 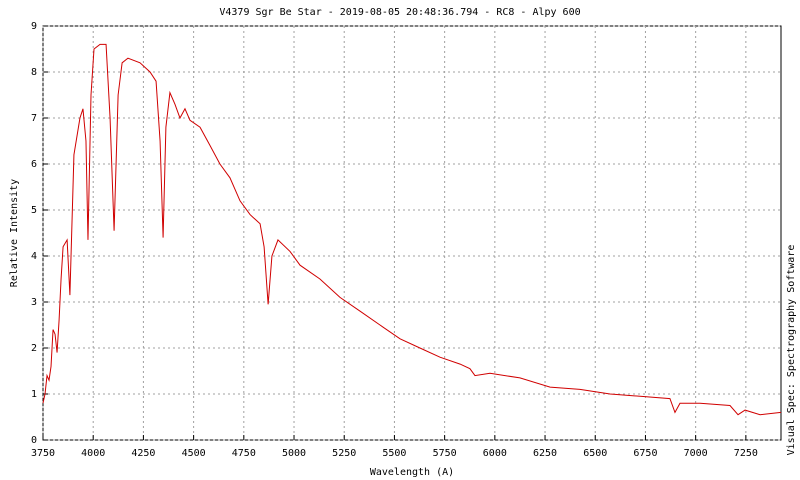 What do you see at coordinates (34, 118) in the screenshot?
I see `y-tick-label: 7` at bounding box center [34, 118].